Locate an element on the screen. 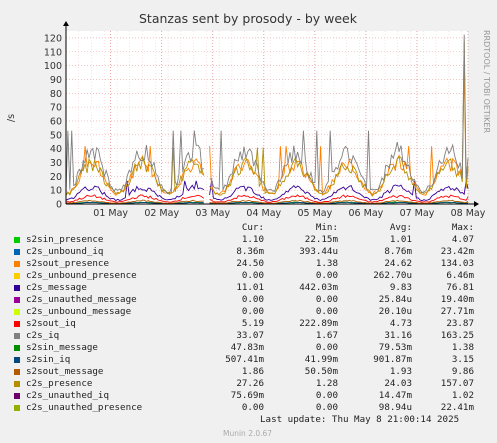  legend-row: c2s_unbound_iq 8.36m 393.44u 8.76m 23.42m is located at coordinates (243, 252).